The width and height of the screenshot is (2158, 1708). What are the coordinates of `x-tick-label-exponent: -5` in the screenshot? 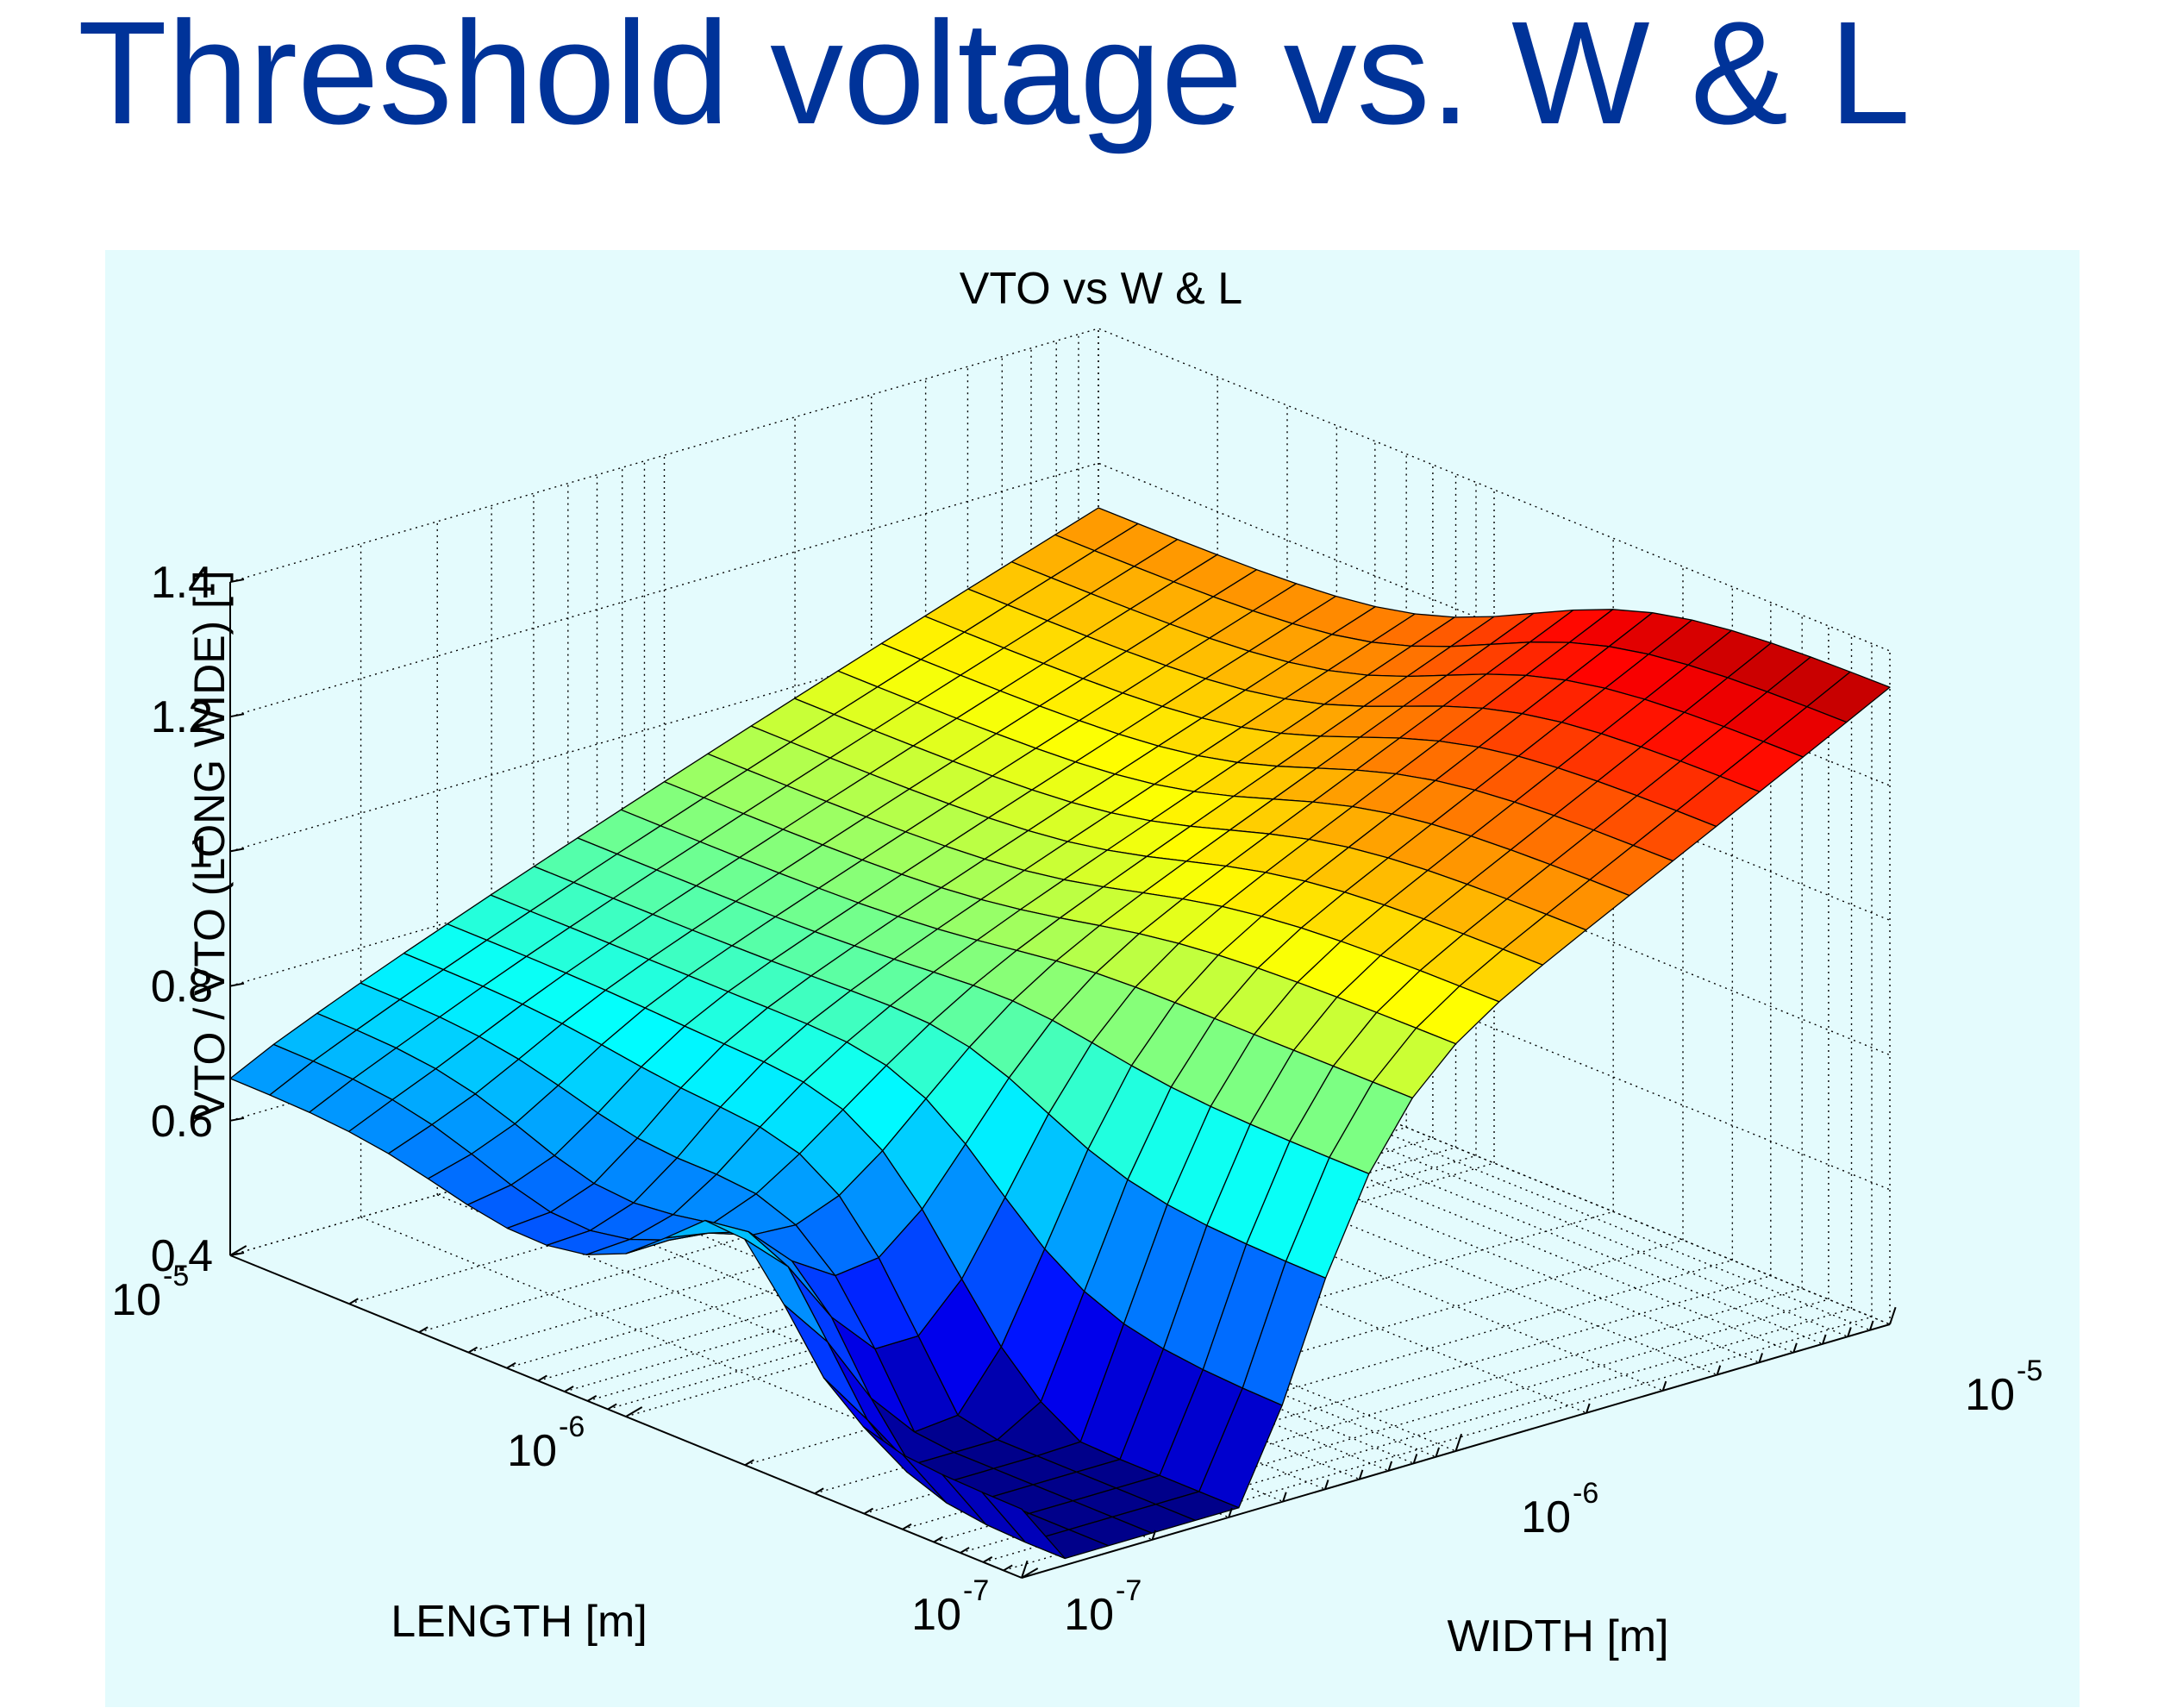 It's located at (176, 1276).